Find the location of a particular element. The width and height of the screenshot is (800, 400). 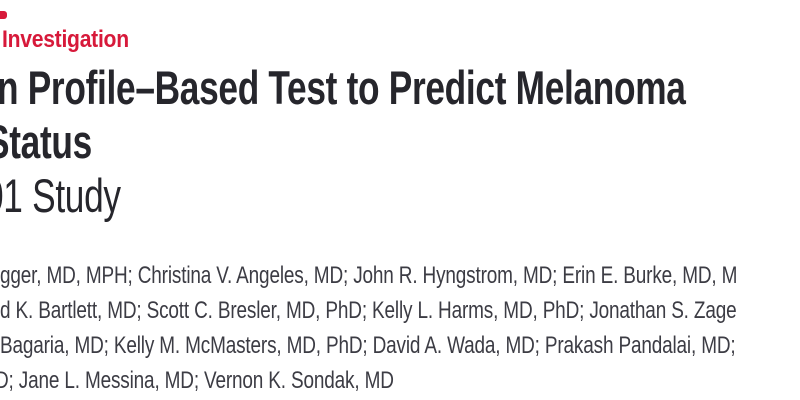

clipped-red-text-fragment is located at coordinates (3, 15).